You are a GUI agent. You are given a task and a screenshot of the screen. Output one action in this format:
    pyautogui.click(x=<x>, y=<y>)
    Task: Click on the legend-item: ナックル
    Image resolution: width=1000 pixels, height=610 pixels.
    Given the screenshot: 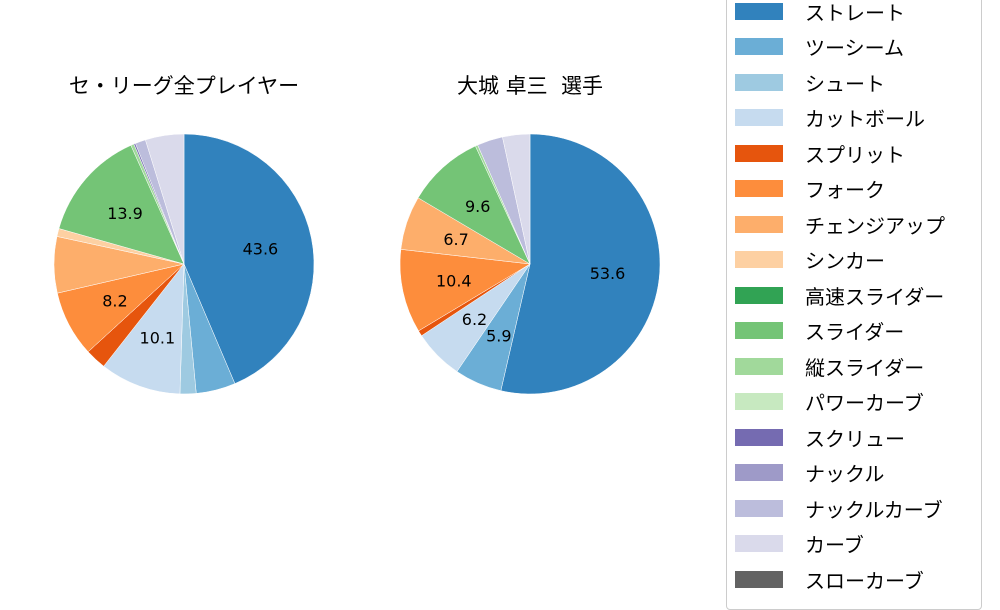 What is the action you would take?
    pyautogui.click(x=809, y=473)
    